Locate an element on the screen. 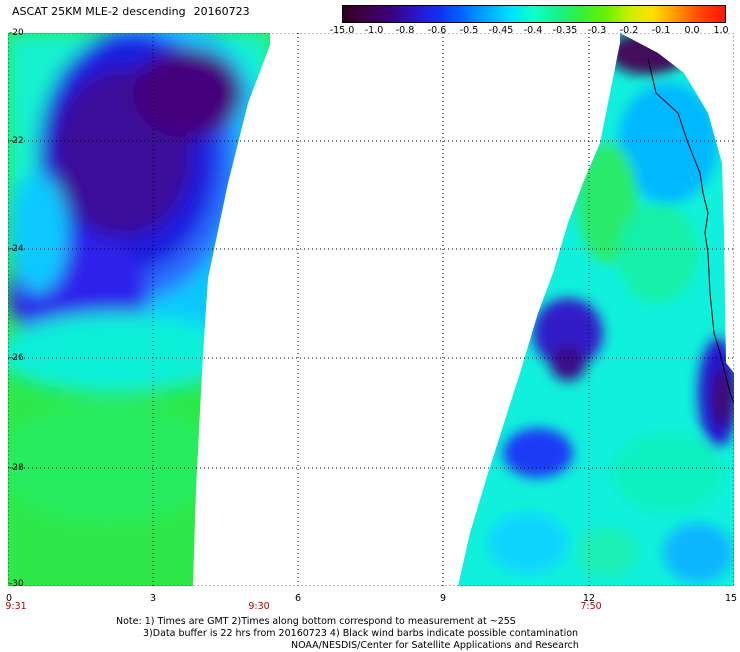  image-title: ASCAT 25KM MLE-2 descending 20160723 is located at coordinates (131, 11).